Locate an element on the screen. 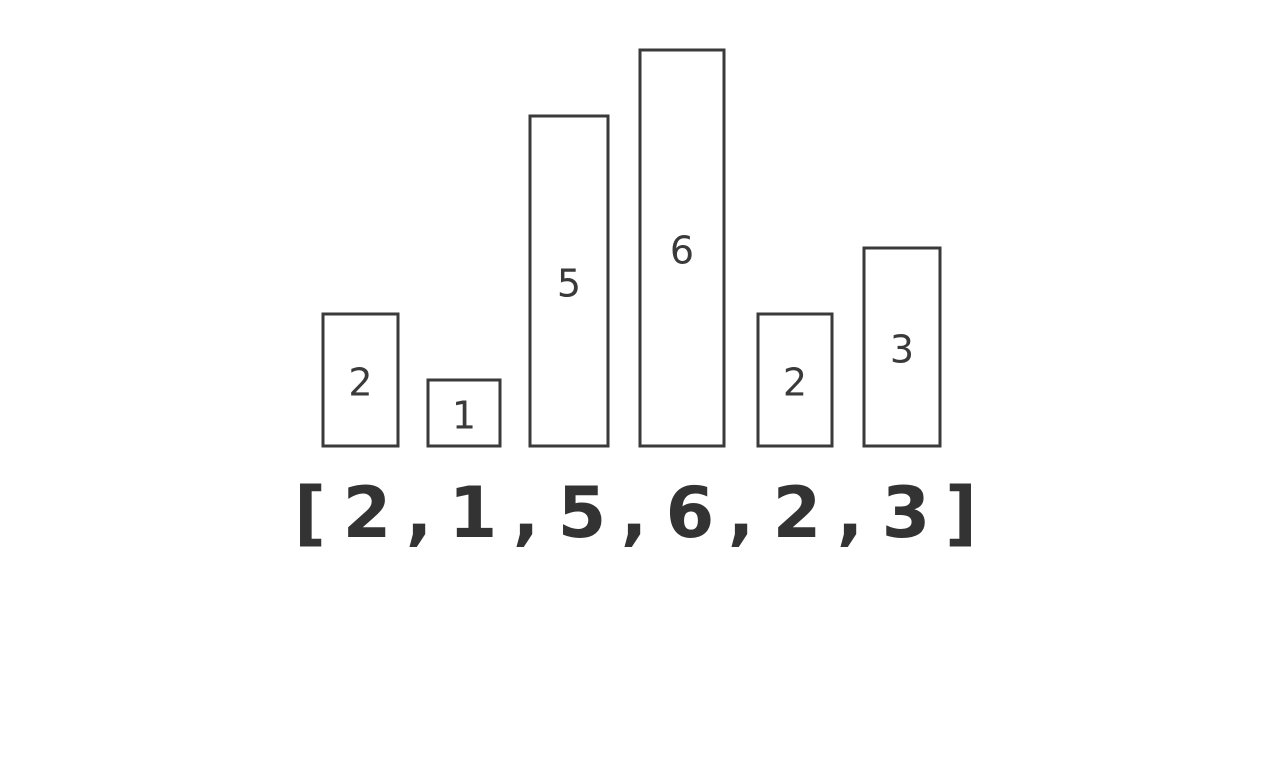 The height and width of the screenshot is (772, 1272). bar-label-6: 3 is located at coordinates (902, 350).